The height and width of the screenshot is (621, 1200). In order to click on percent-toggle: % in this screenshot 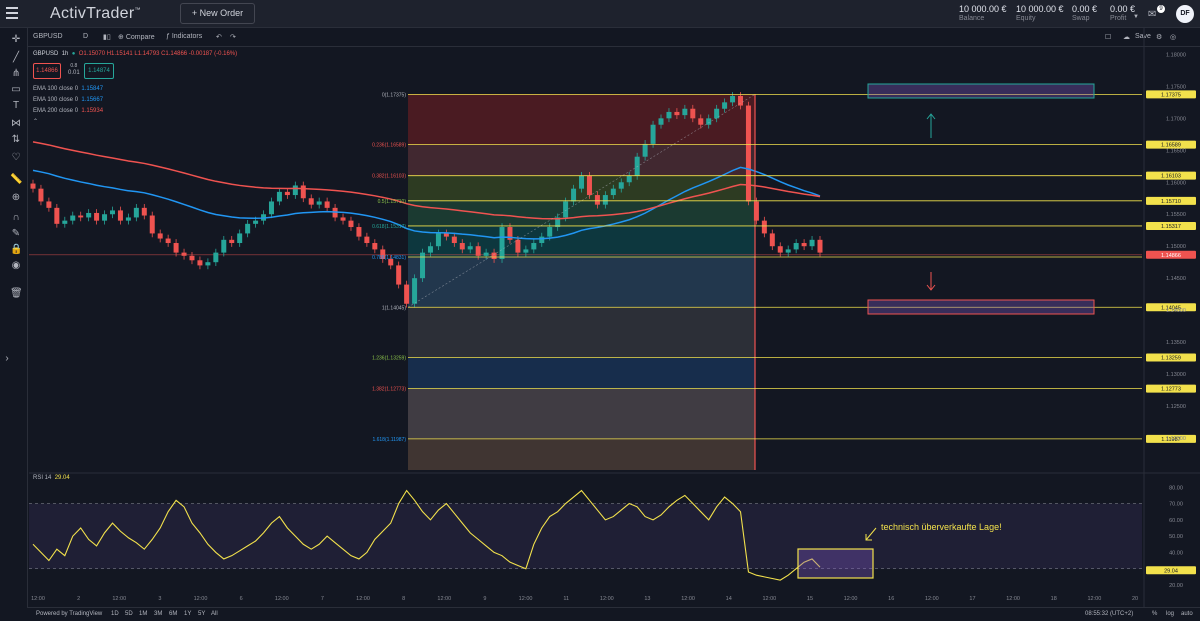, I will do `click(1155, 614)`.